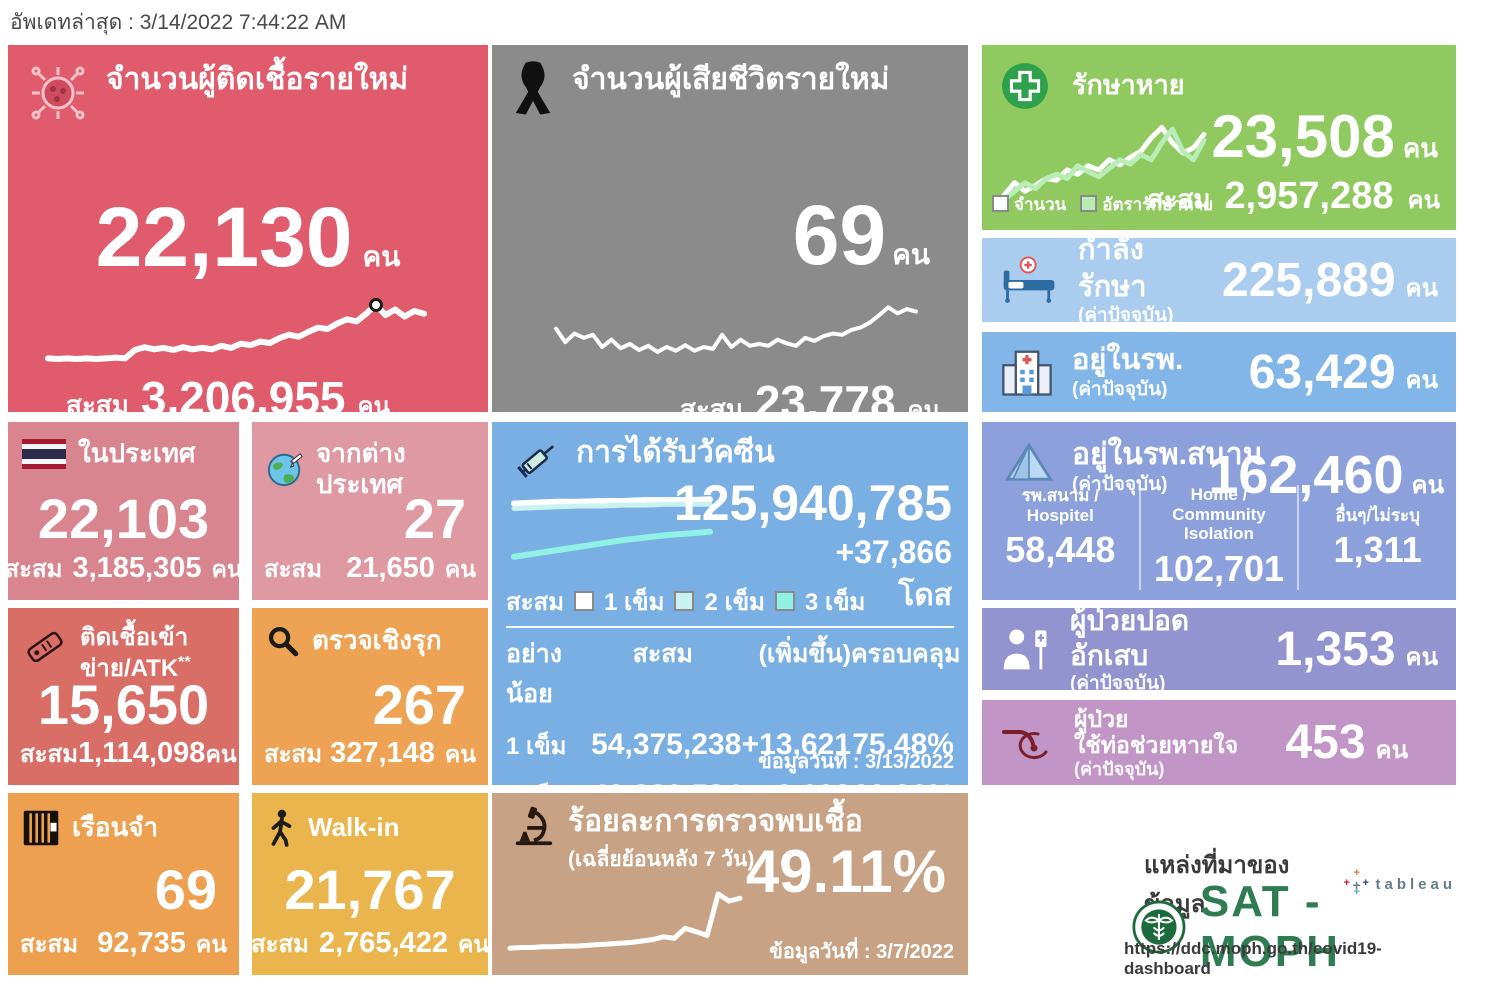  What do you see at coordinates (925, 595) in the screenshot?
I see `dose-unit-label: โดส` at bounding box center [925, 595].